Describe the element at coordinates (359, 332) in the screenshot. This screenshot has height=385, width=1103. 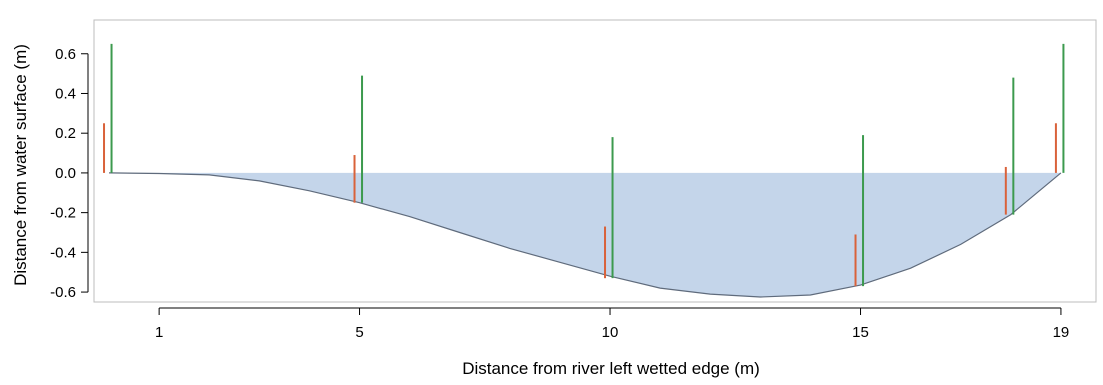
I see `x-tick-label: 5` at that location.